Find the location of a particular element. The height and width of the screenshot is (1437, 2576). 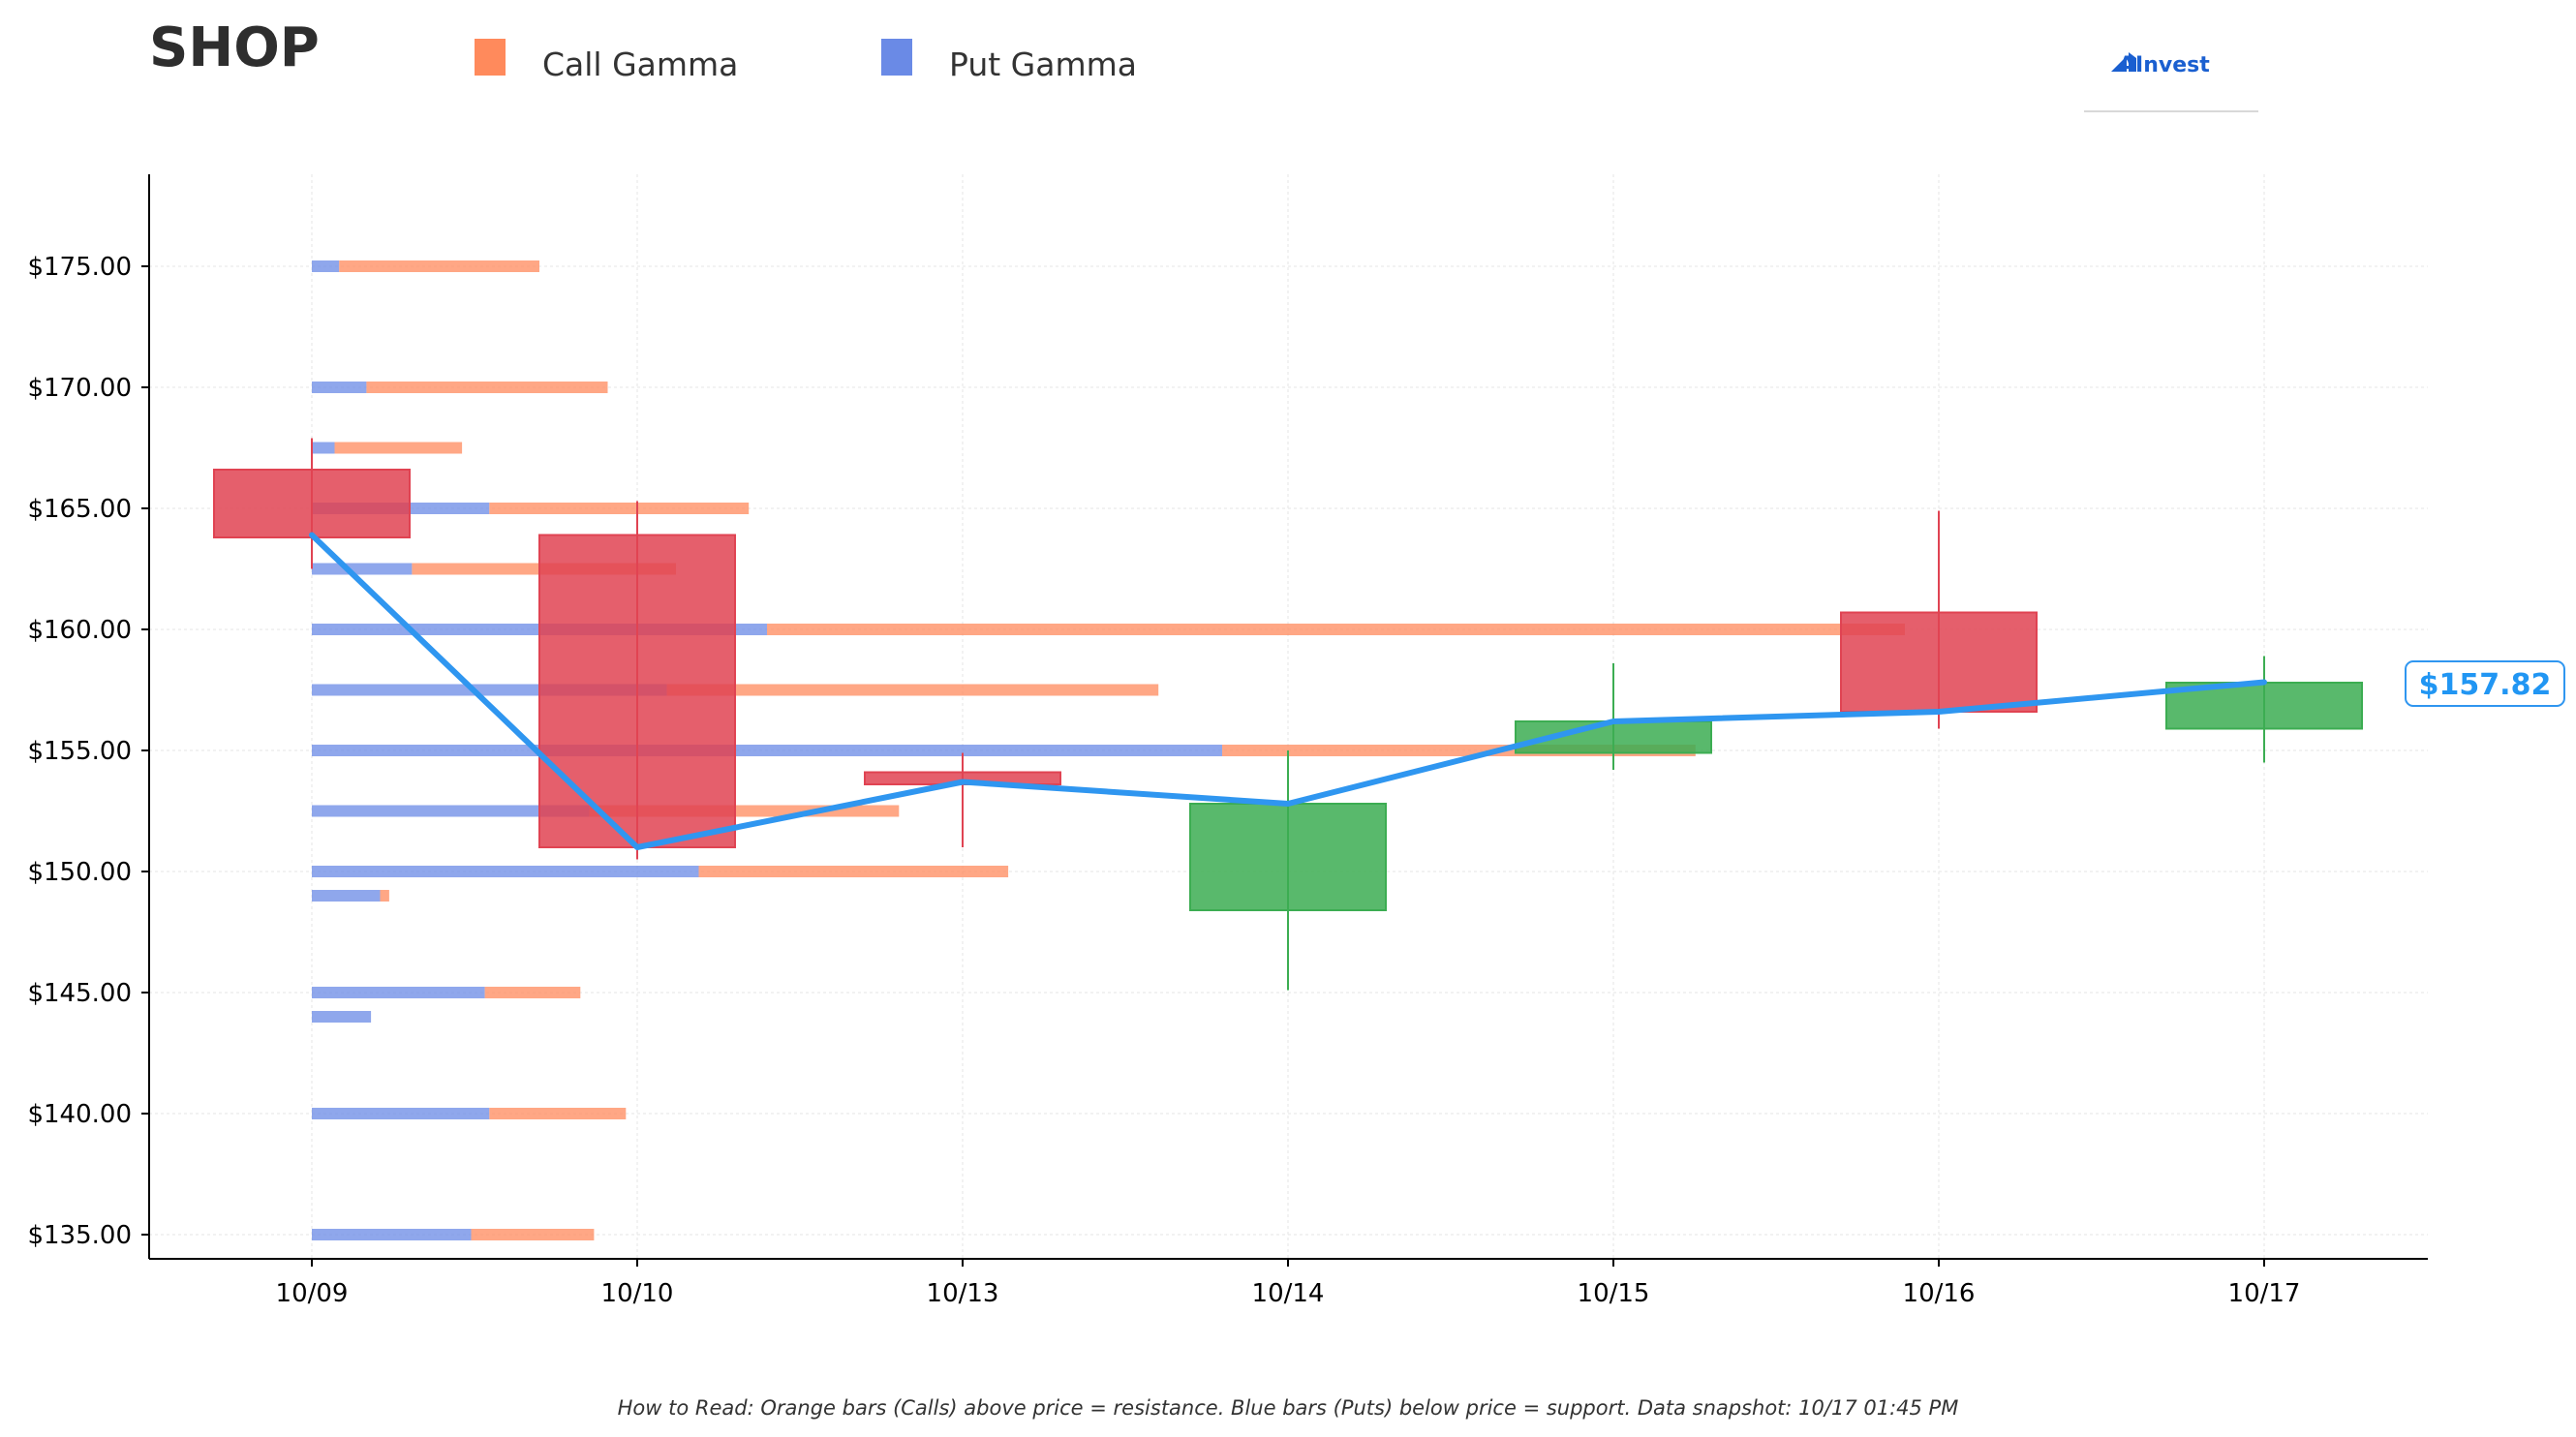

y-tick-label: $140.00 is located at coordinates (79, 1115).